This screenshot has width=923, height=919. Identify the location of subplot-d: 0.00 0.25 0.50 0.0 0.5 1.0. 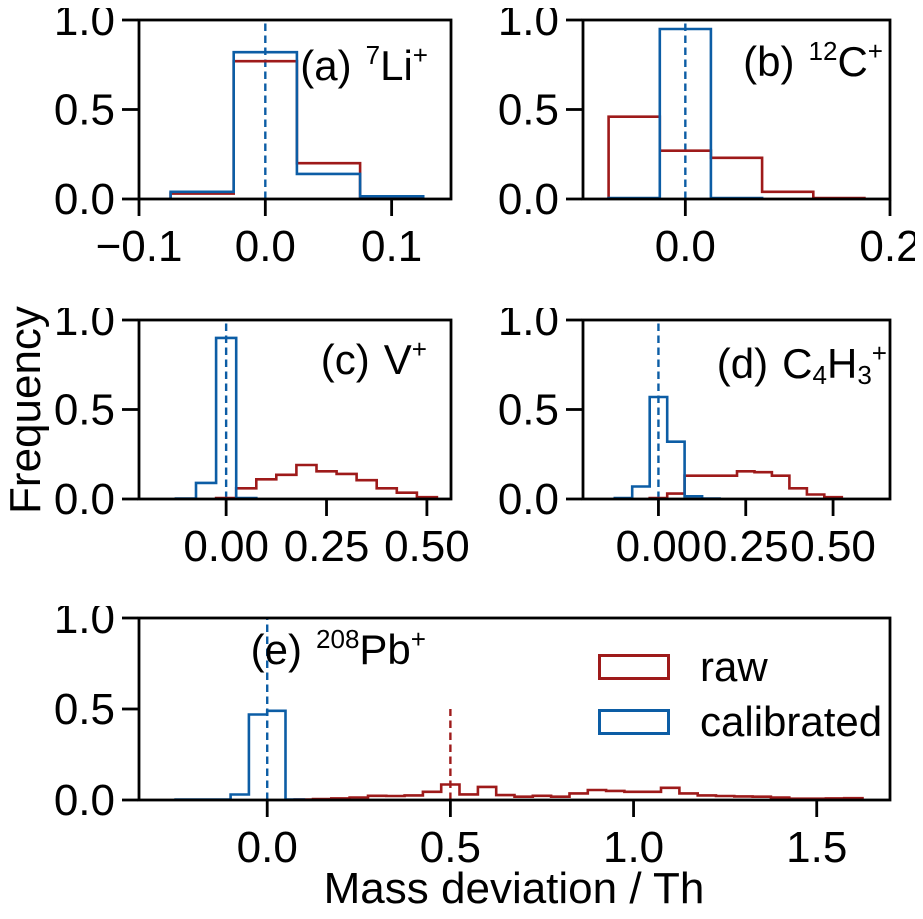
(701, 442).